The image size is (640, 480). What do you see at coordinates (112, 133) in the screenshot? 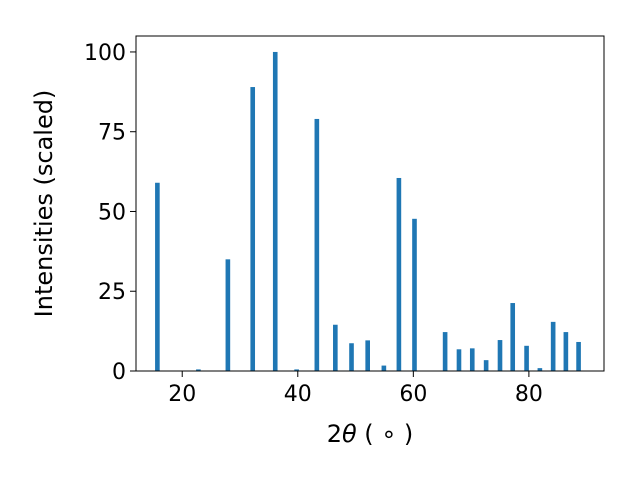
I see `y-tick-label-3: 75` at bounding box center [112, 133].